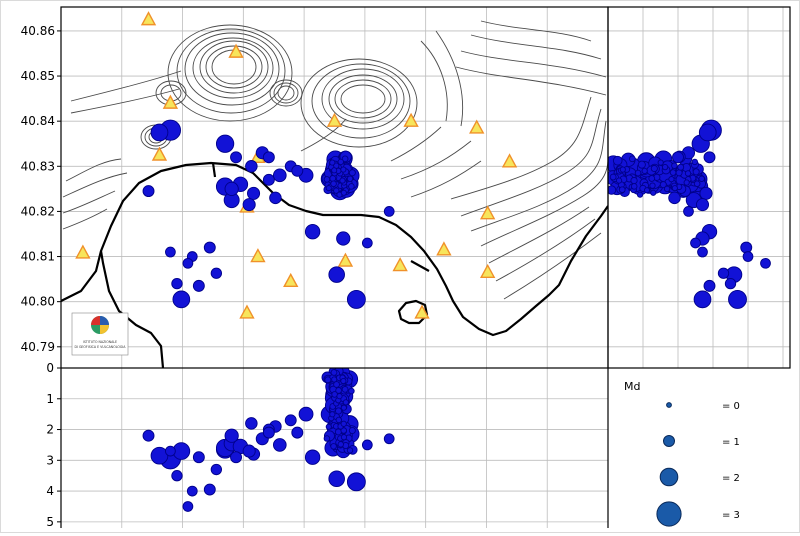 The height and width of the screenshot is (536, 800). What do you see at coordinates (50, 430) in the screenshot?
I see `depth-tick-label: 2` at bounding box center [50, 430].